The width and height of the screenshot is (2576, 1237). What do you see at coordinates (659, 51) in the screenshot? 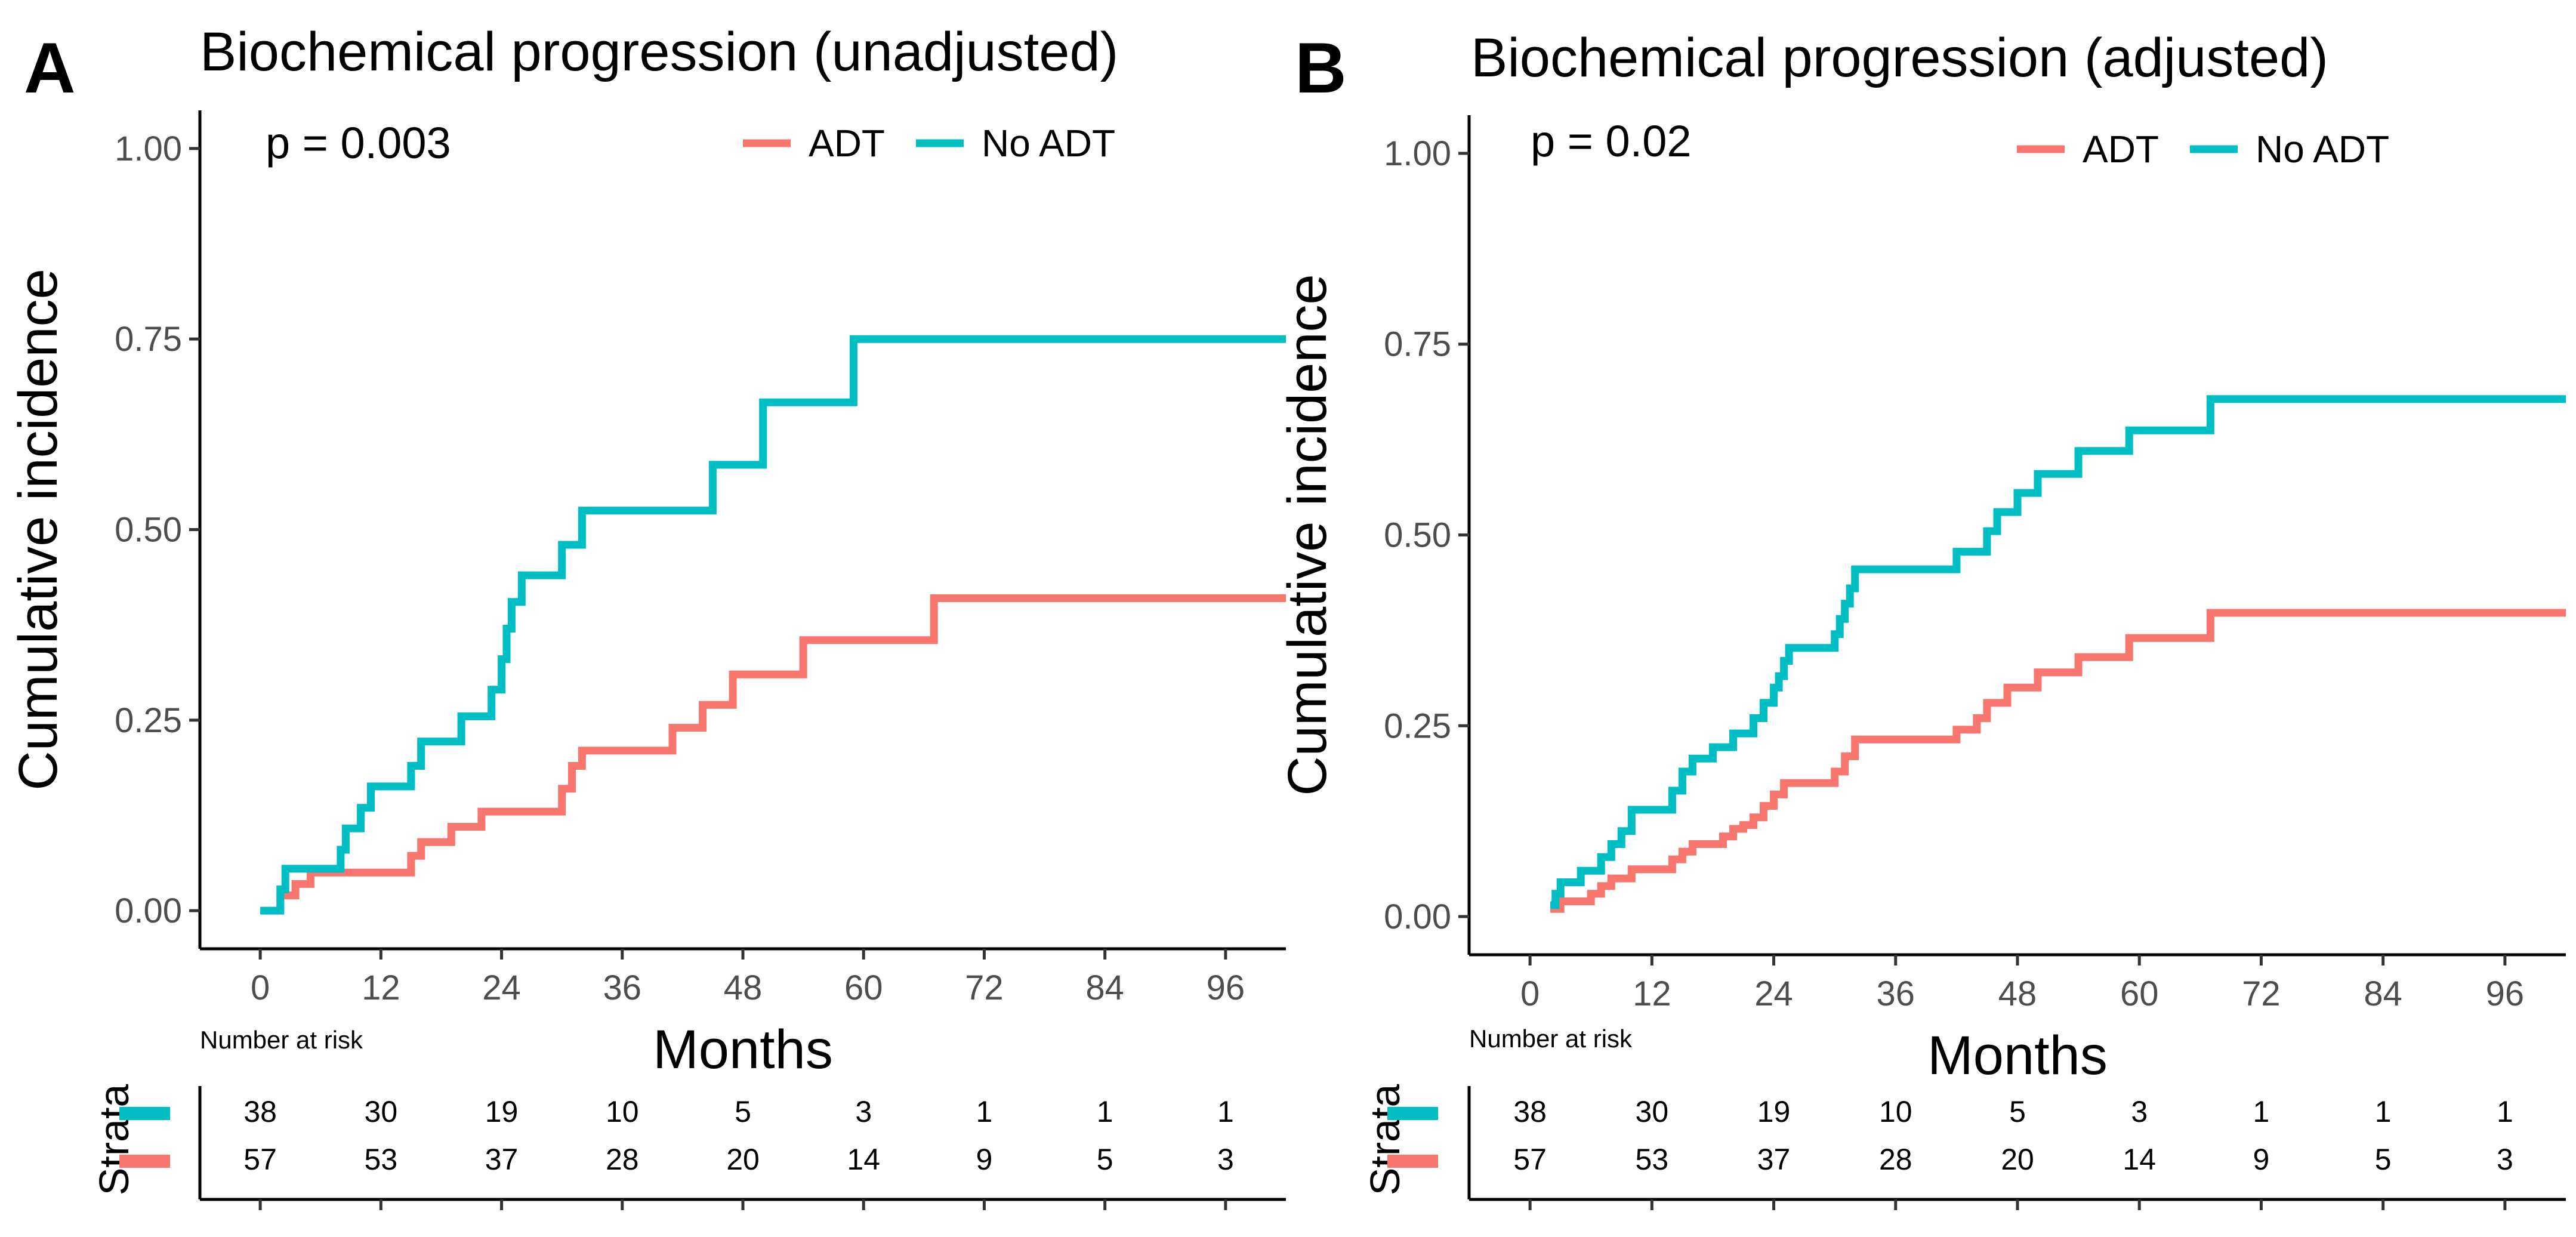
I see `chart-title: Biochemical progression (unadjusted)` at bounding box center [659, 51].